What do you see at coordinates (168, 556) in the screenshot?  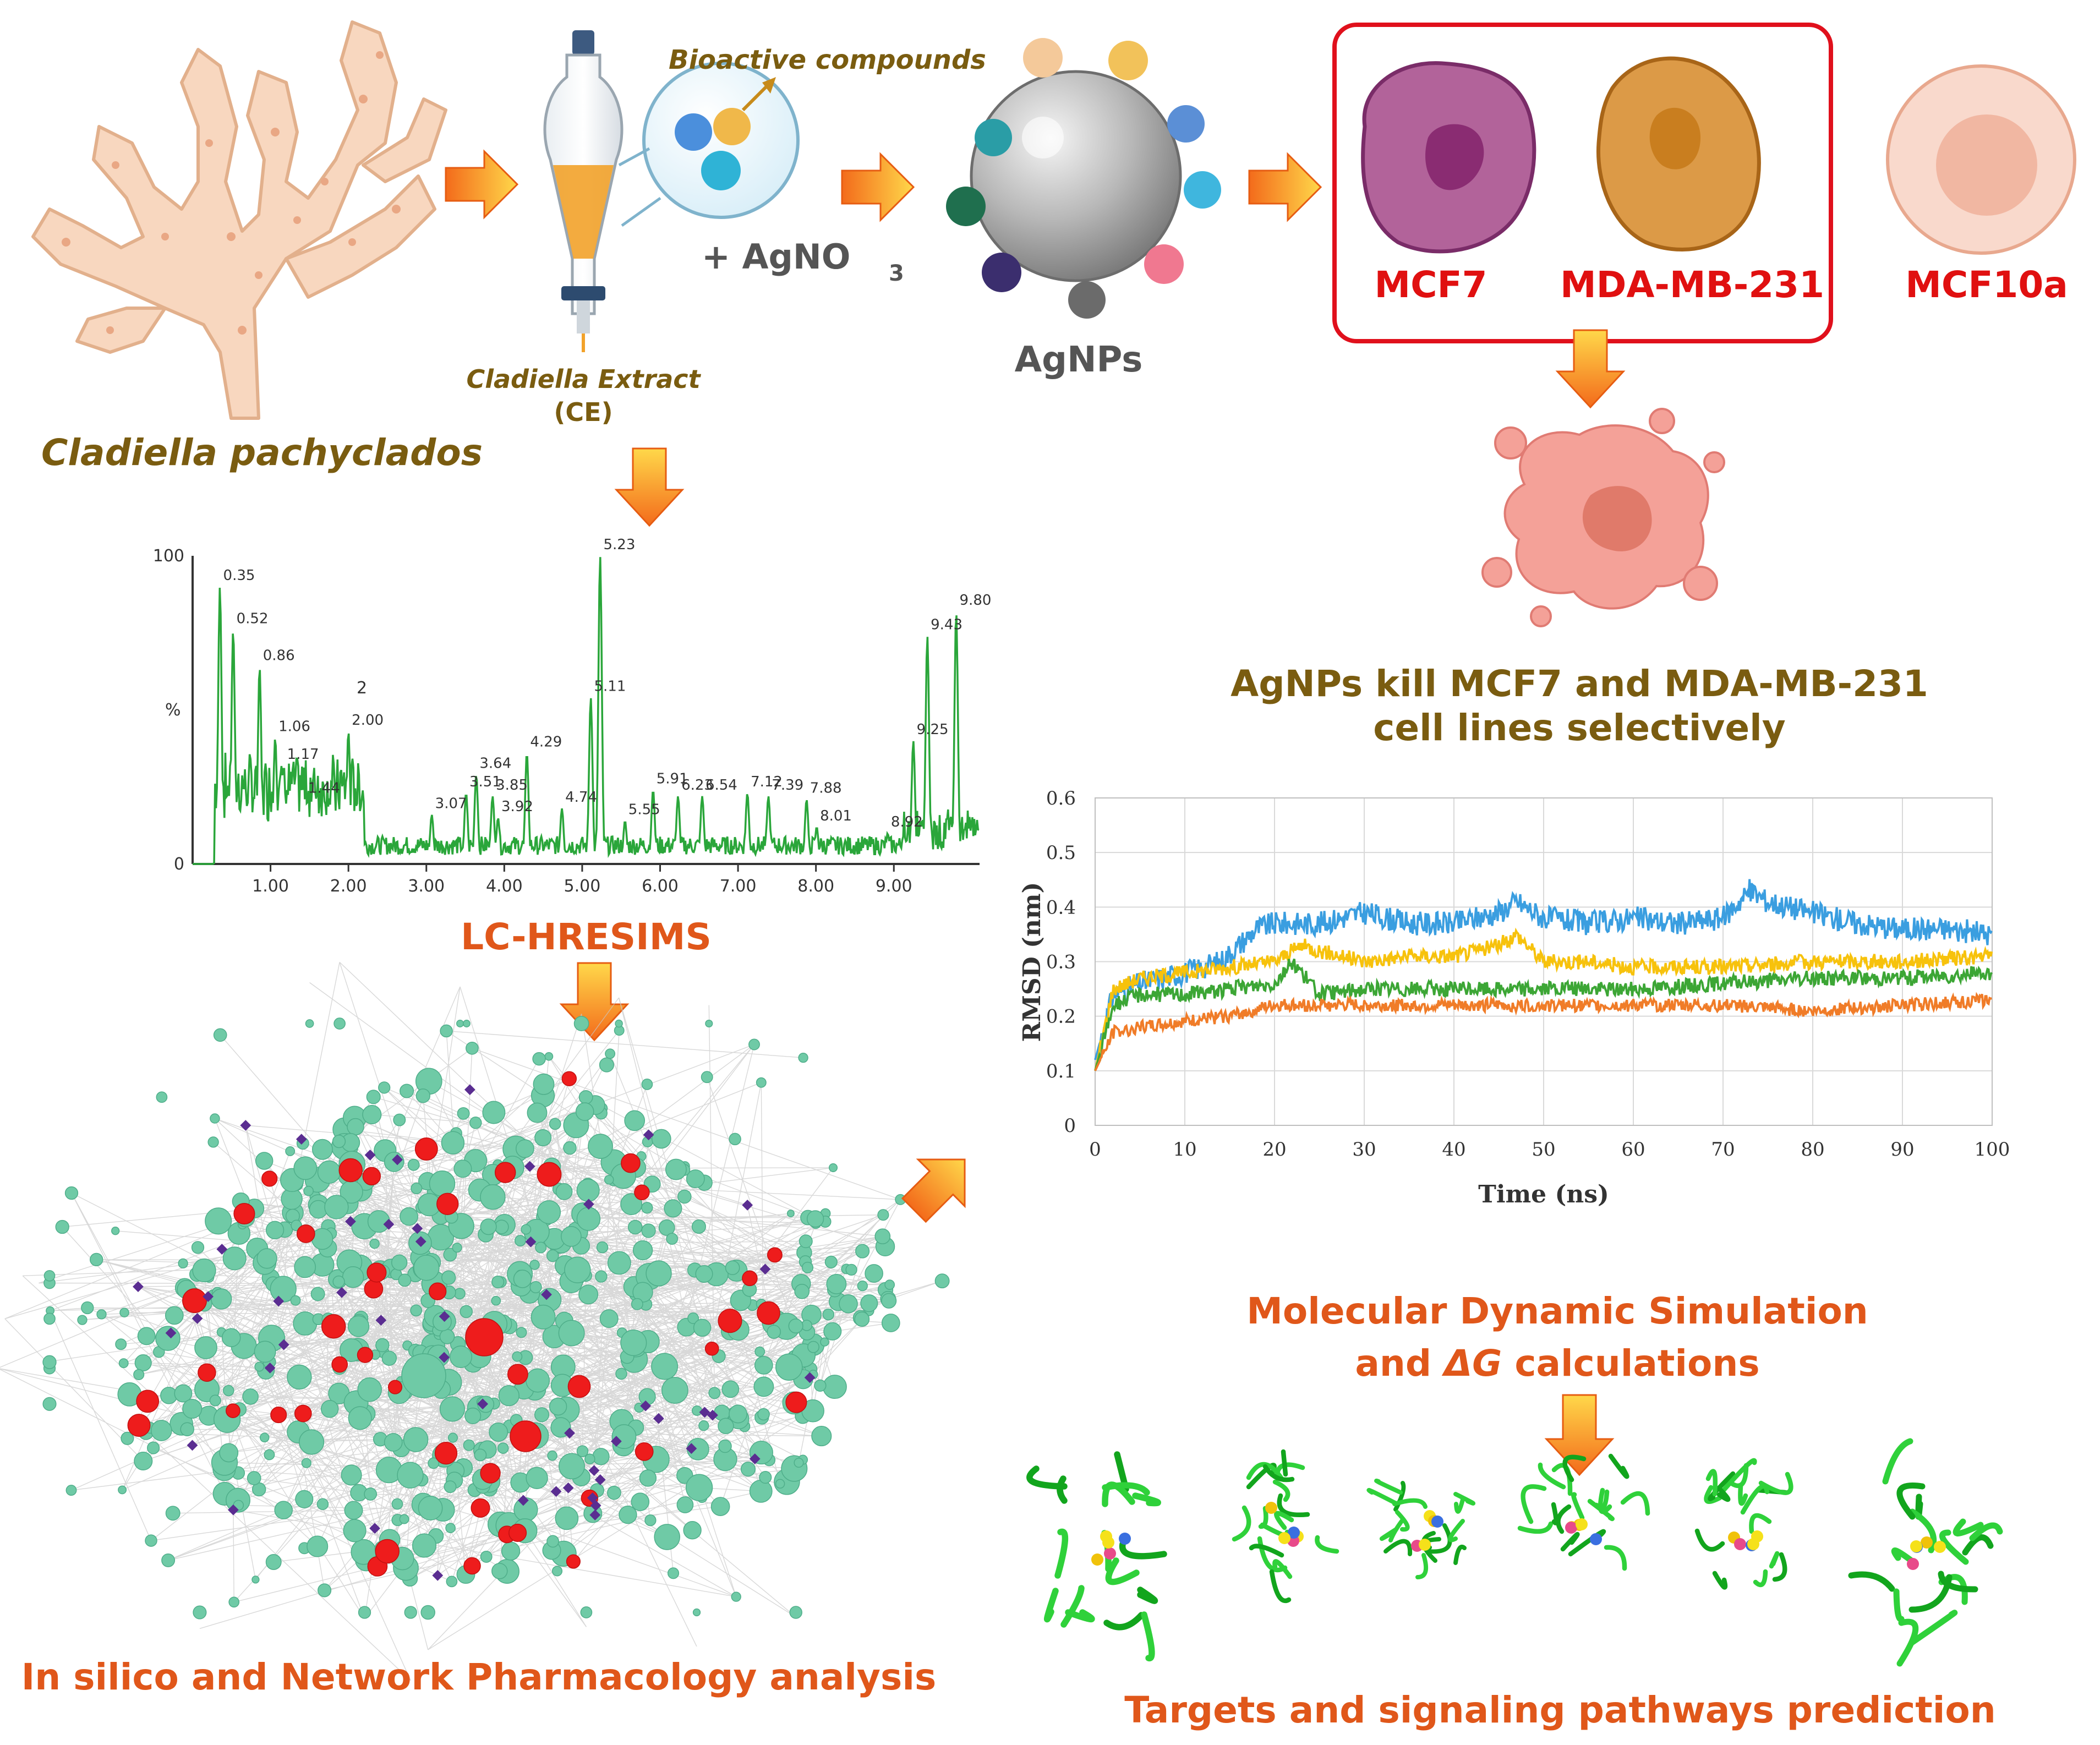 I see `y-tick-100: 100` at bounding box center [168, 556].